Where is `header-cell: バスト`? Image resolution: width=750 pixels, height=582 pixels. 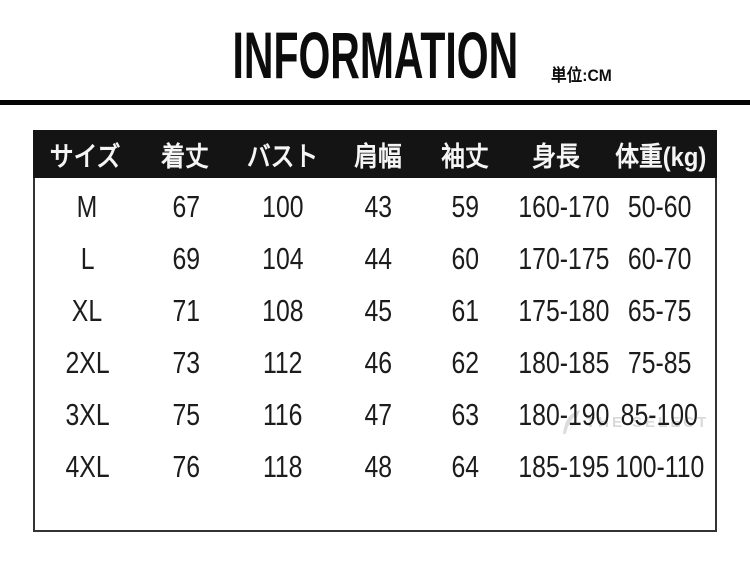
header-cell: バスト is located at coordinates (282, 154).